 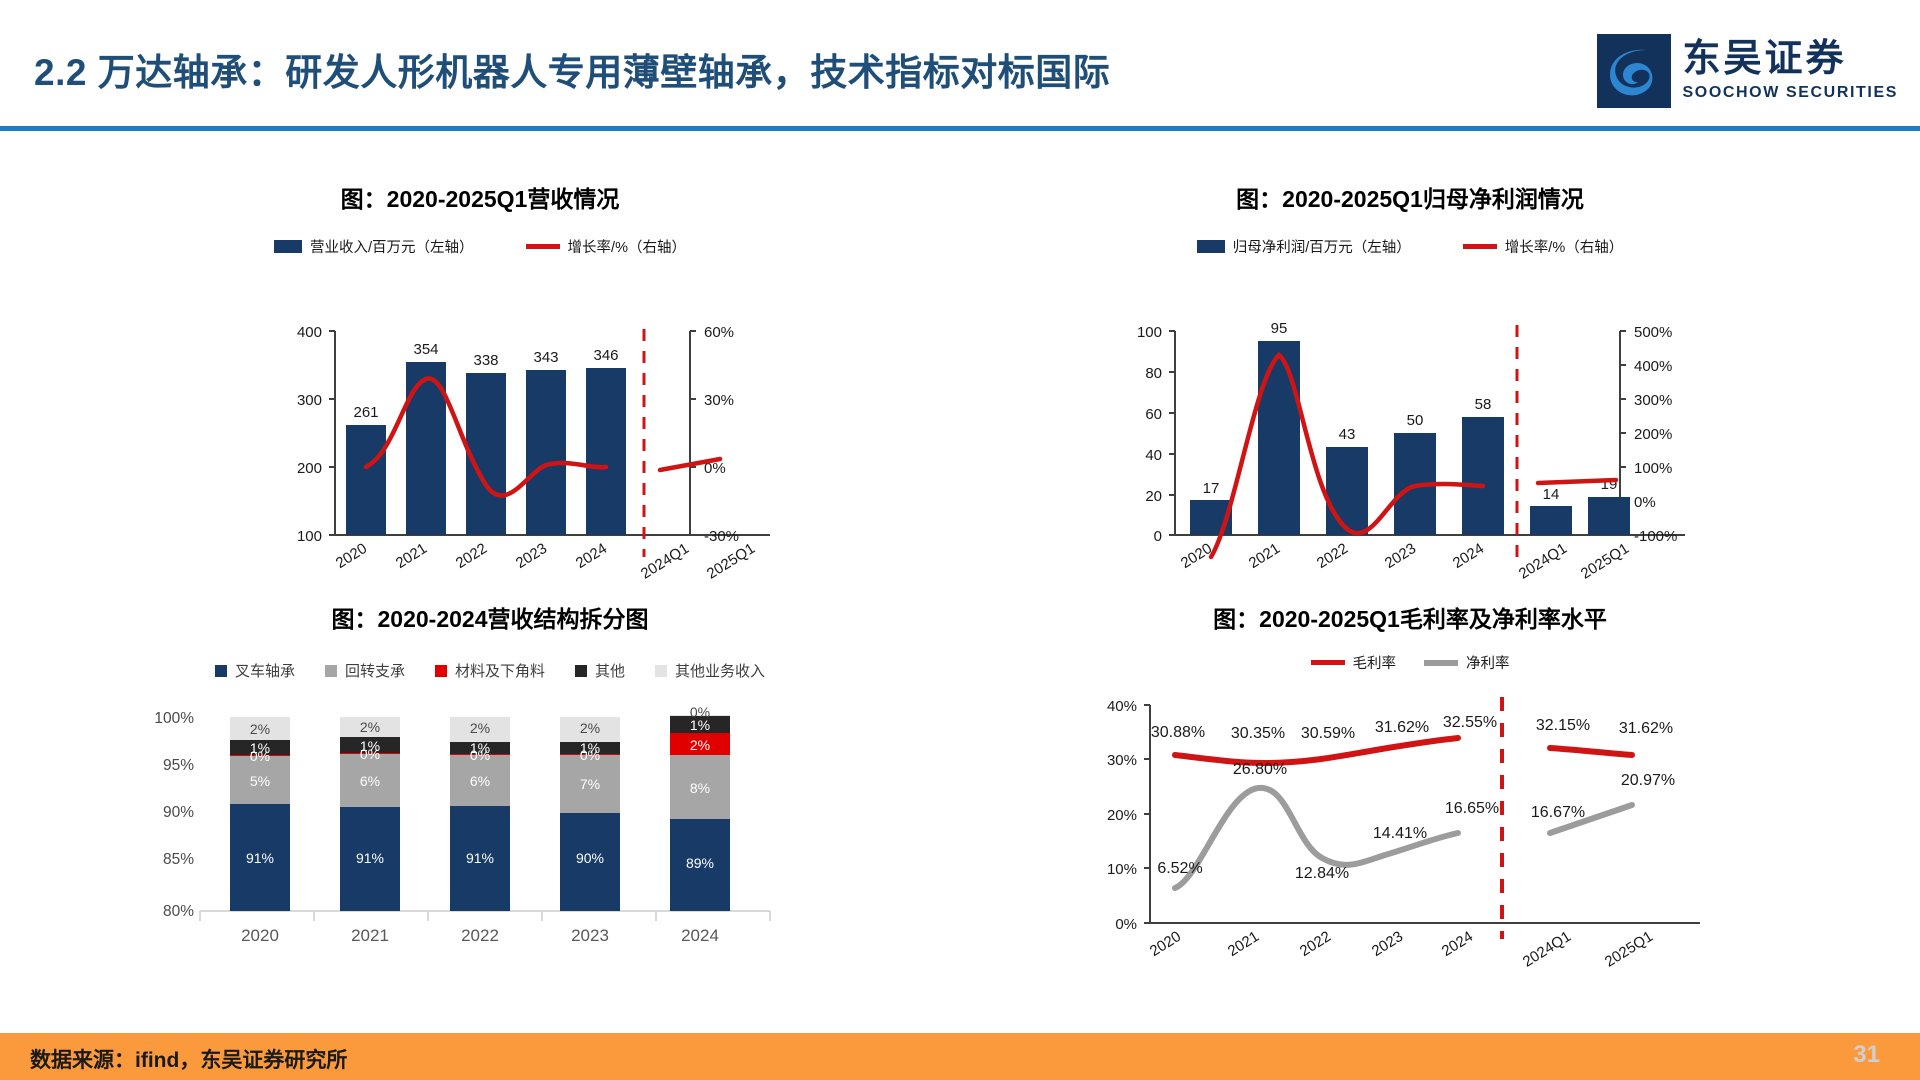 I want to click on chart-structure-plot: 100% 95% 90% 85% 80% 91% 5% 0%, so click(x=490, y=823).